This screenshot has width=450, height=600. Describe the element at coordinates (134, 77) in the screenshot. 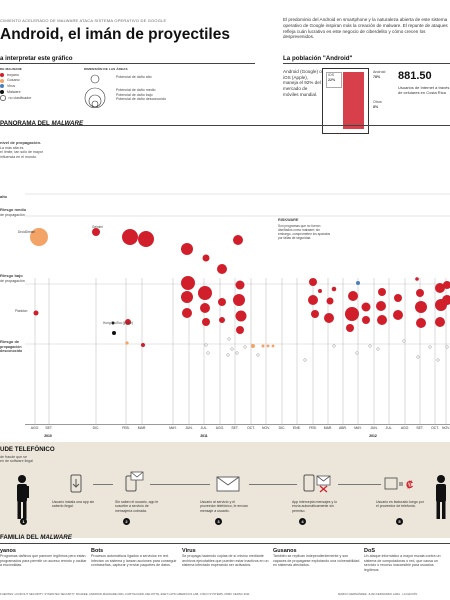

I see `legend-size-label: Potencial de daño alto` at that location.